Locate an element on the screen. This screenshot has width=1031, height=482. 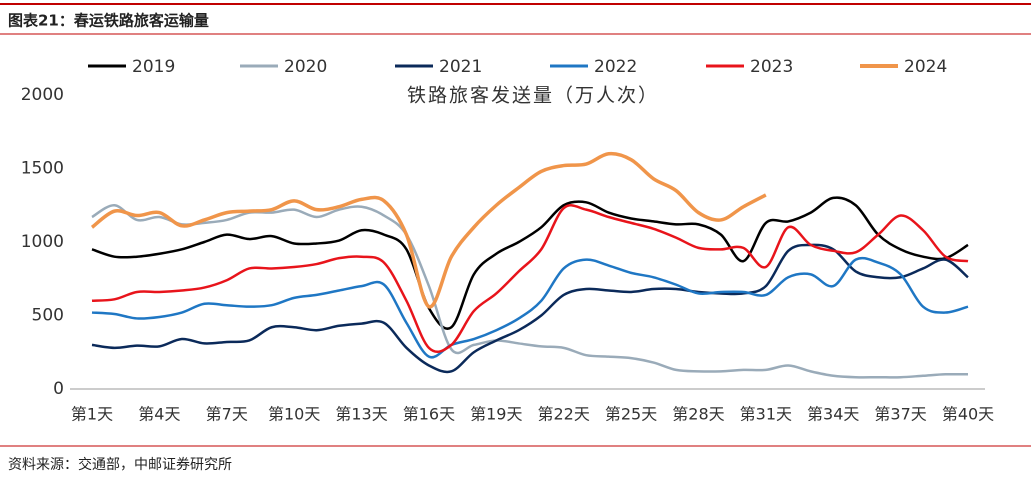
legend-label: 2021 is located at coordinates (460, 67).